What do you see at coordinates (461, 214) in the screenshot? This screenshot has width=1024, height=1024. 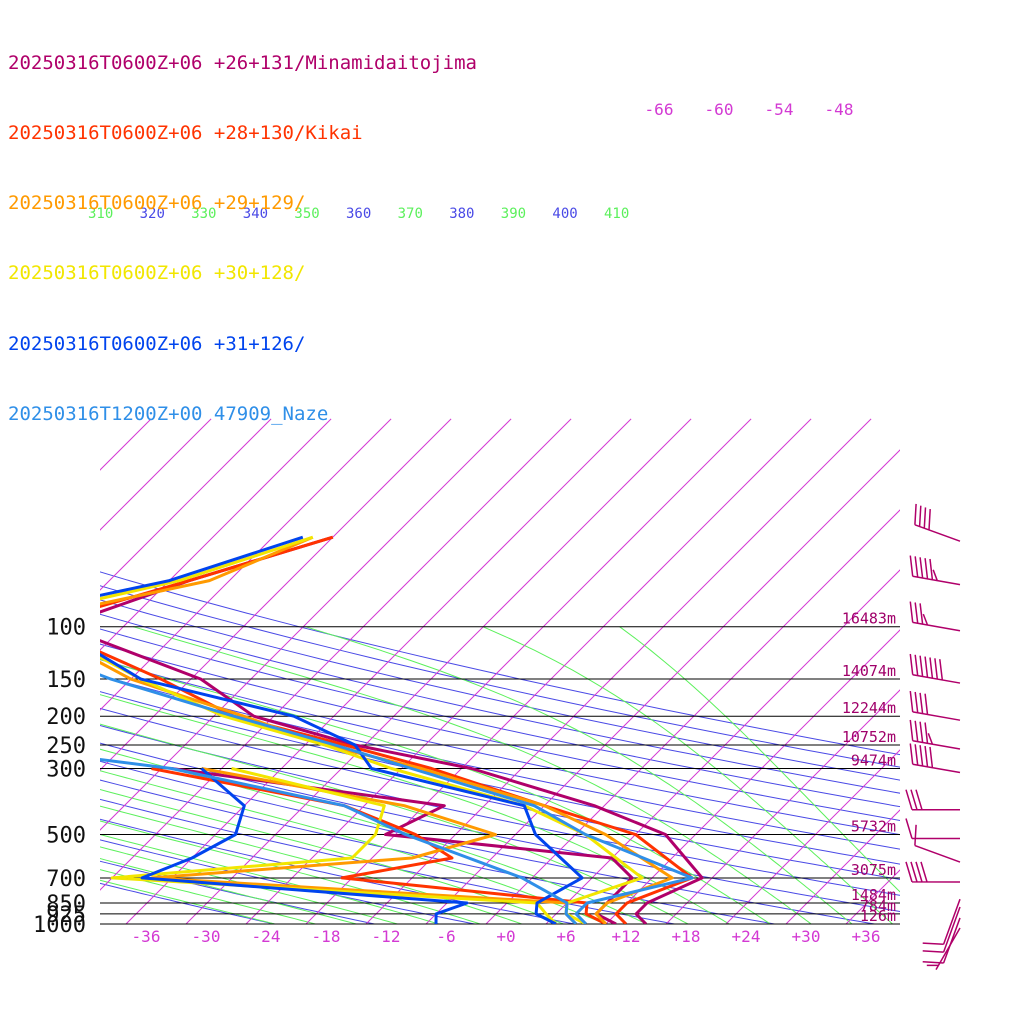 I see `theta-label: 380` at bounding box center [461, 214].